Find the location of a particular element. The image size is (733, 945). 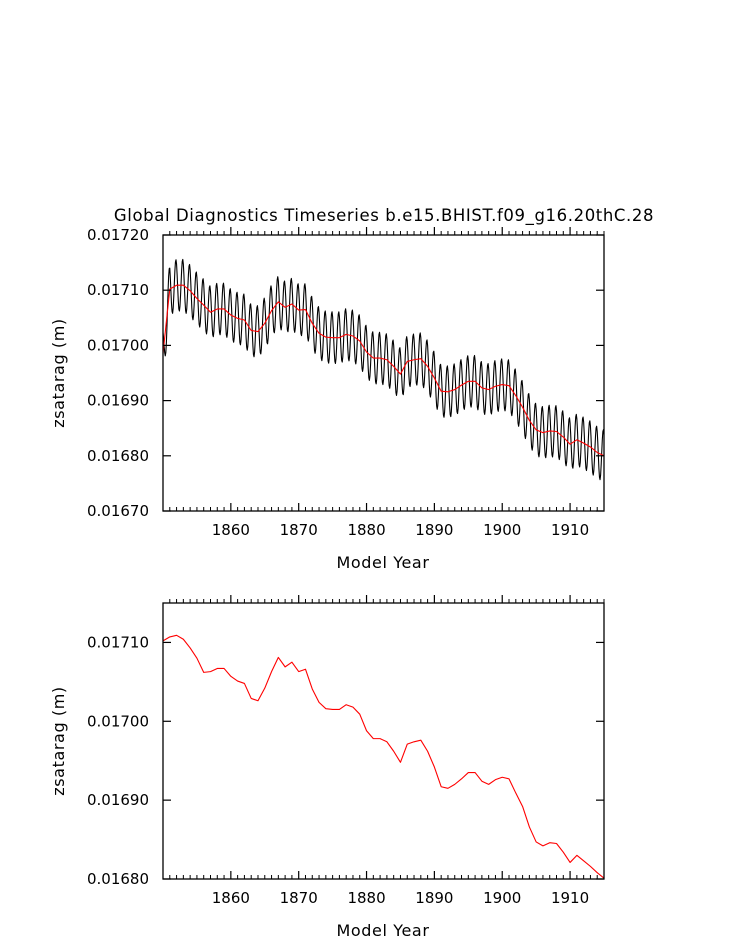

top-xtick-label: 1900 is located at coordinates (502, 530).